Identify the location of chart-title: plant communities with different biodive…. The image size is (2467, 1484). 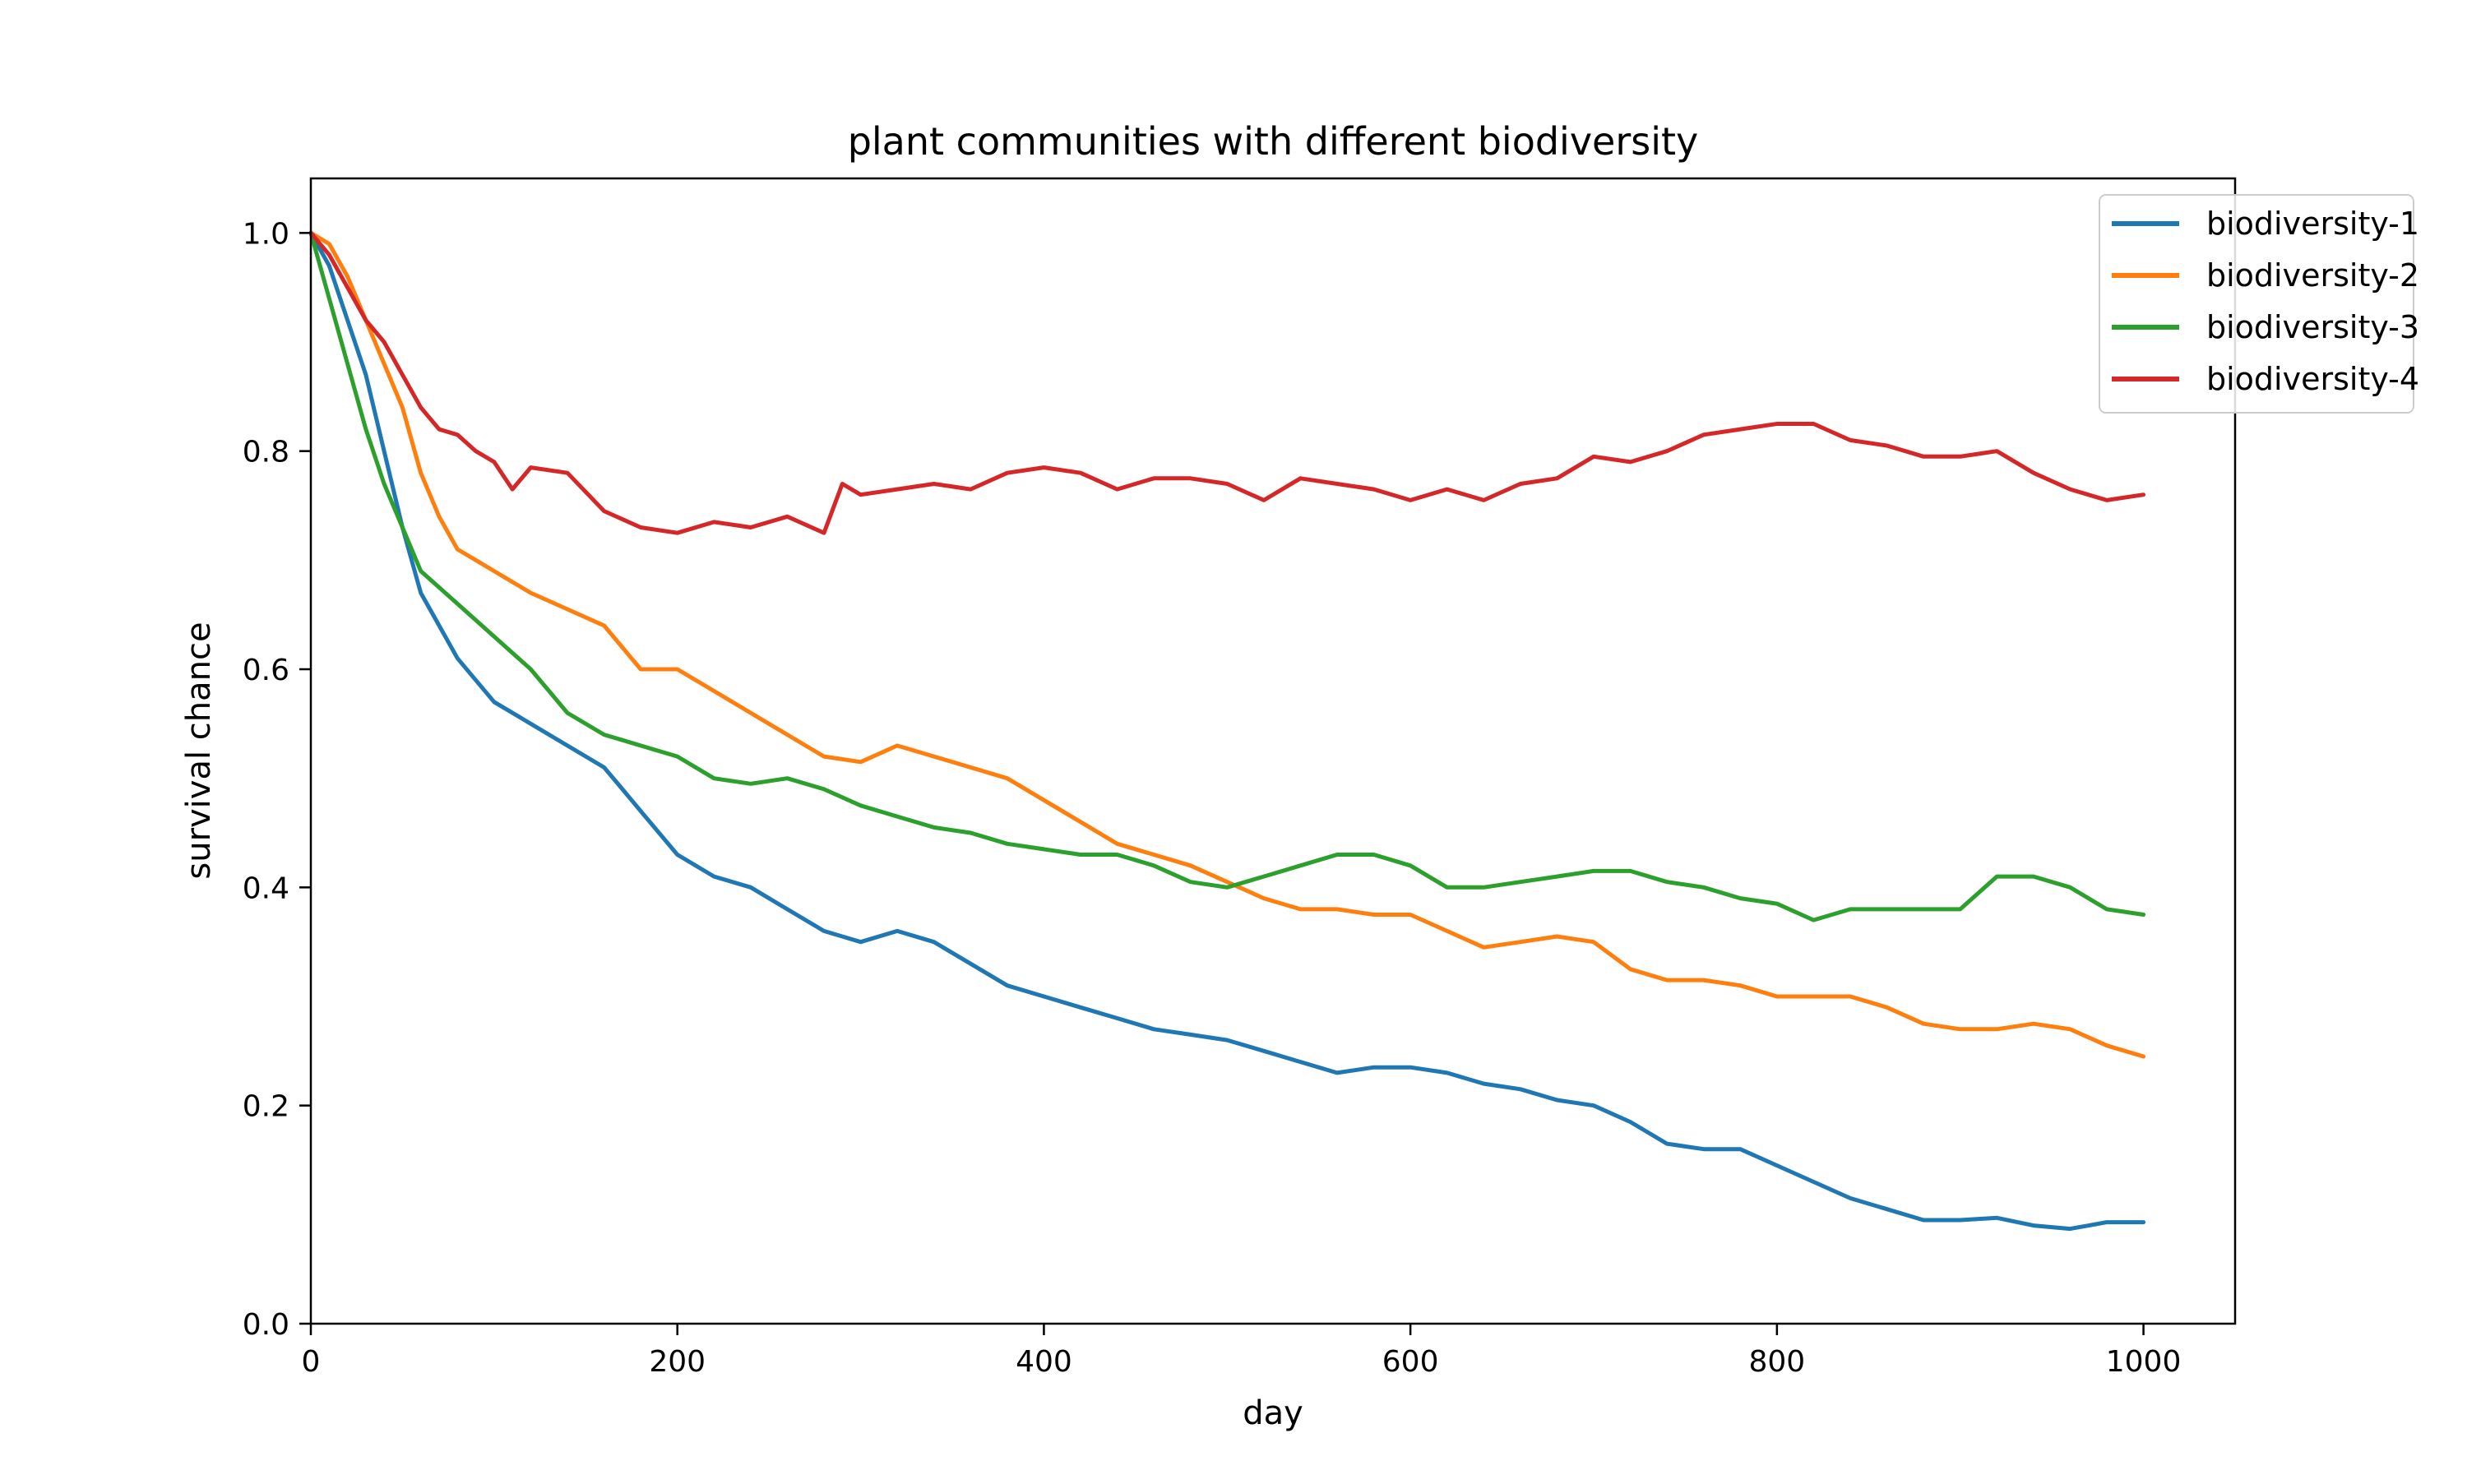
(1273, 141).